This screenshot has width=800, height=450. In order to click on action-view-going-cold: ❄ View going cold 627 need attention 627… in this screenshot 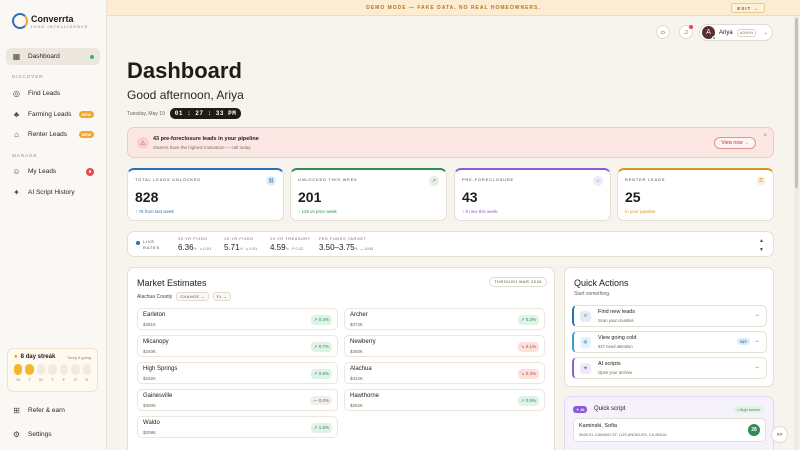, I will do `click(669, 342)`.